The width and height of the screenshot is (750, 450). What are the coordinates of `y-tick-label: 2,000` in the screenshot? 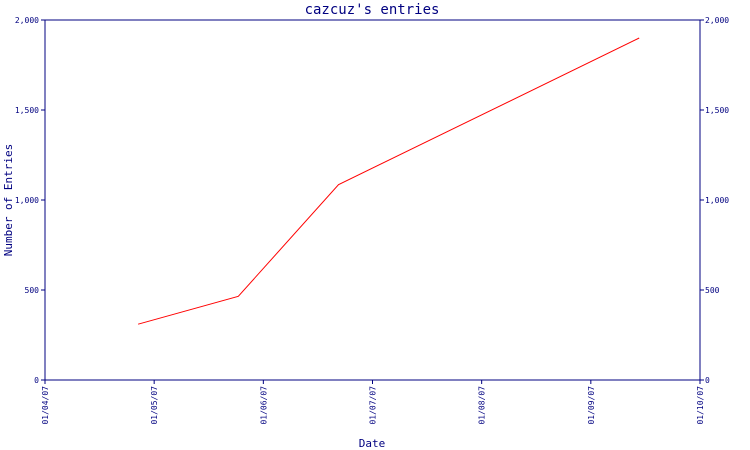 It's located at (27, 20).